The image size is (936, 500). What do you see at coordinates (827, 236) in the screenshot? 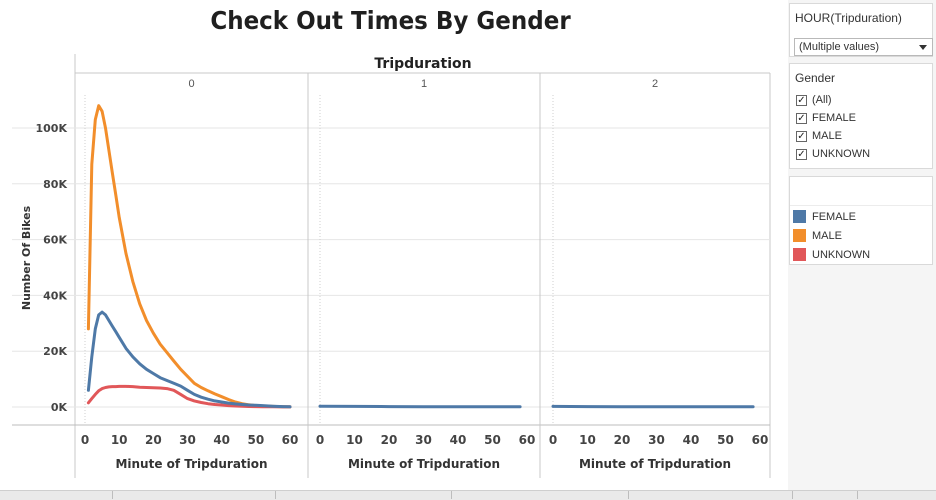
I see `legend-label: MALE` at bounding box center [827, 236].